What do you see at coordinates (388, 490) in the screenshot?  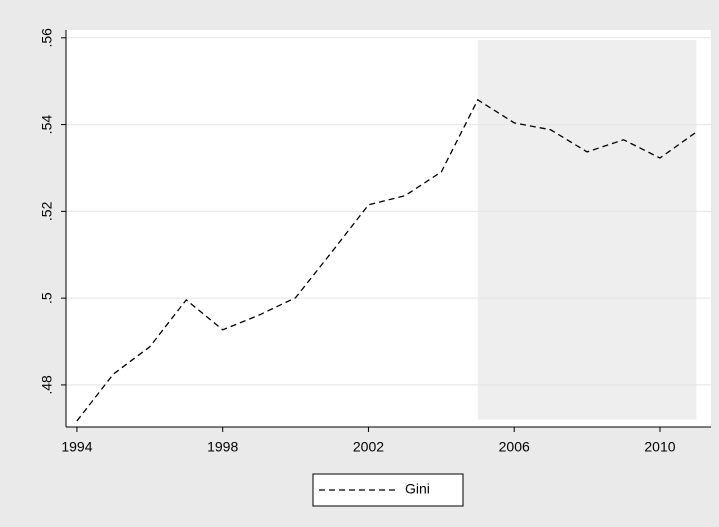 I see `legend-box` at bounding box center [388, 490].